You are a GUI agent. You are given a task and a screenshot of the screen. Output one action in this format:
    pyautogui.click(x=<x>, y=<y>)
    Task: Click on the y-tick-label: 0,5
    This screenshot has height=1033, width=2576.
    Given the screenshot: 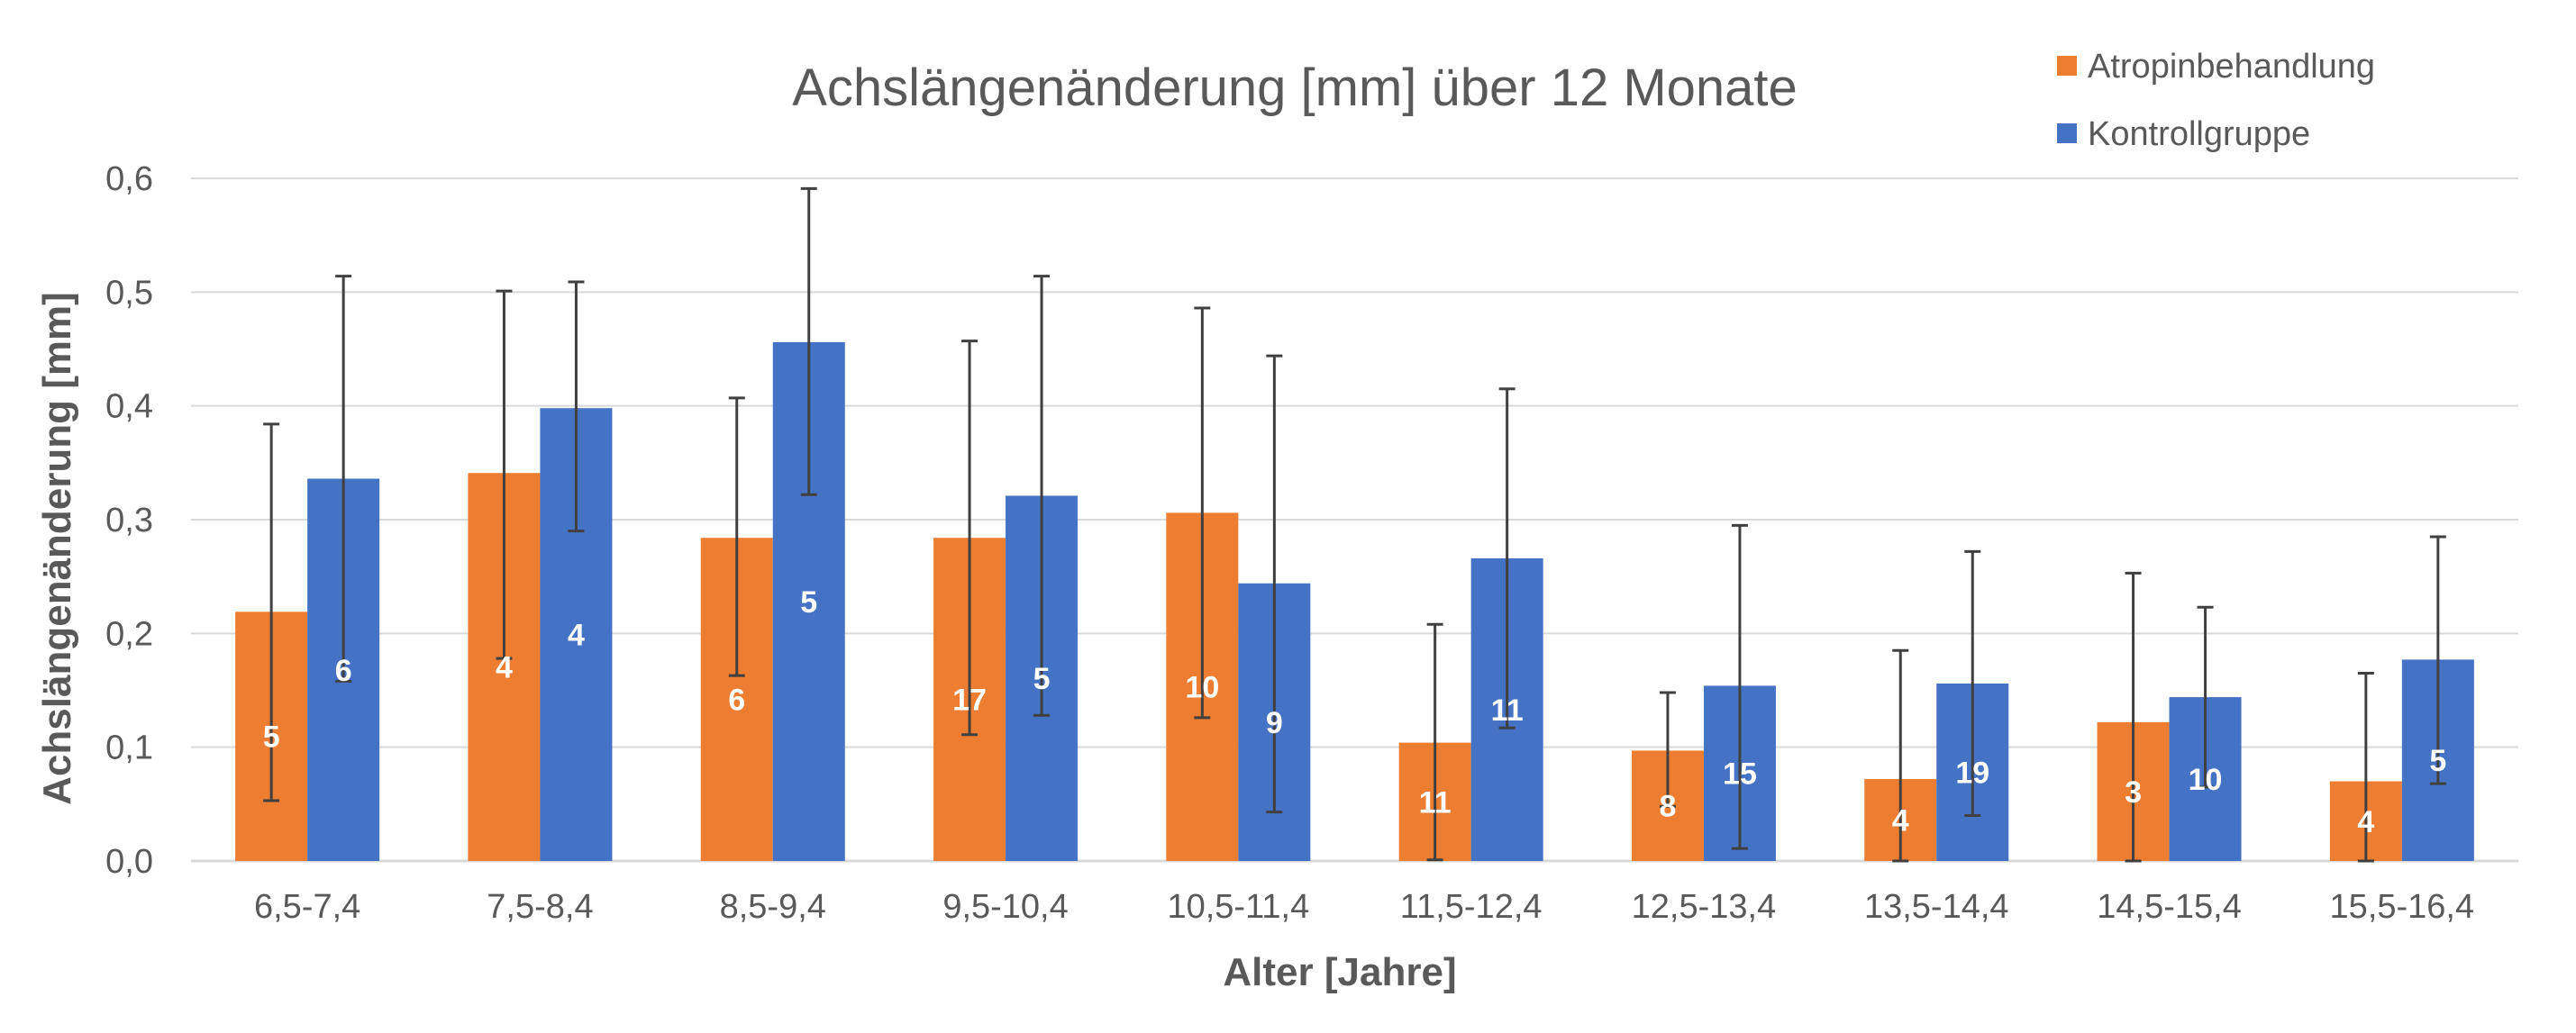 What is the action you would take?
    pyautogui.click(x=129, y=293)
    